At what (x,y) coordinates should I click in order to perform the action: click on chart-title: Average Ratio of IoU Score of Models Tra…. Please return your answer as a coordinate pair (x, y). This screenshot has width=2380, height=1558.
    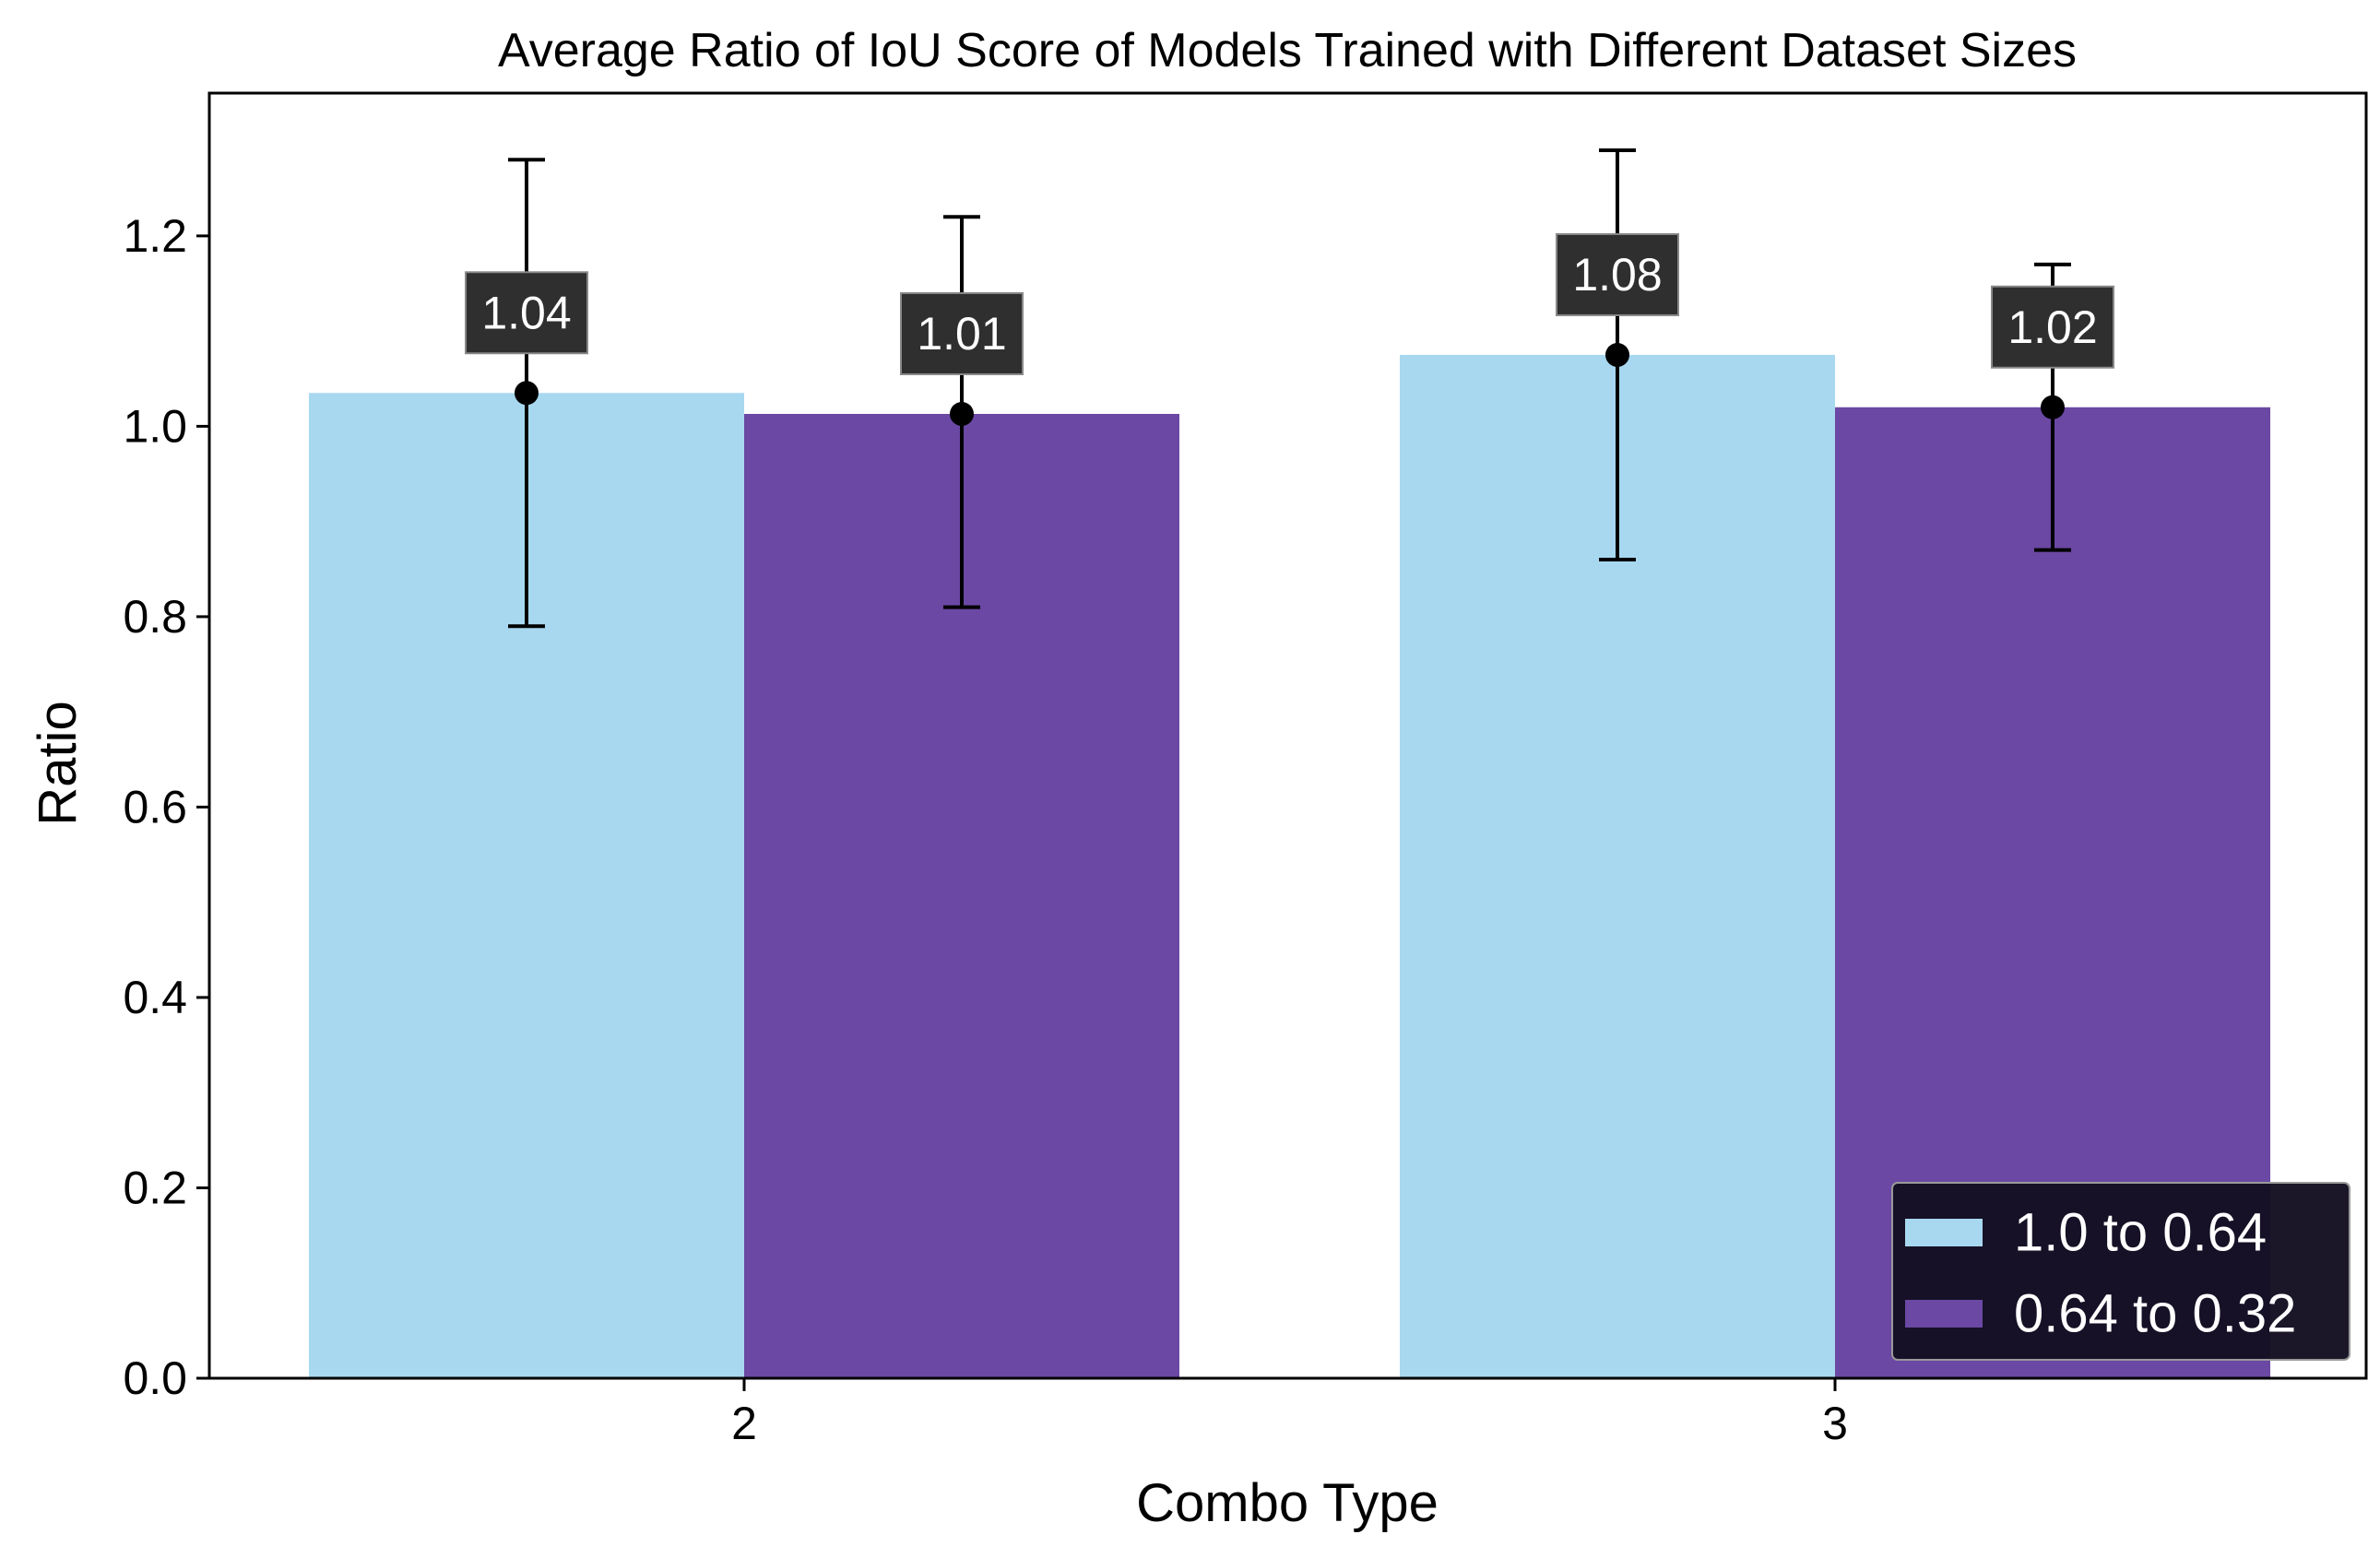
    Looking at the image, I should click on (1287, 50).